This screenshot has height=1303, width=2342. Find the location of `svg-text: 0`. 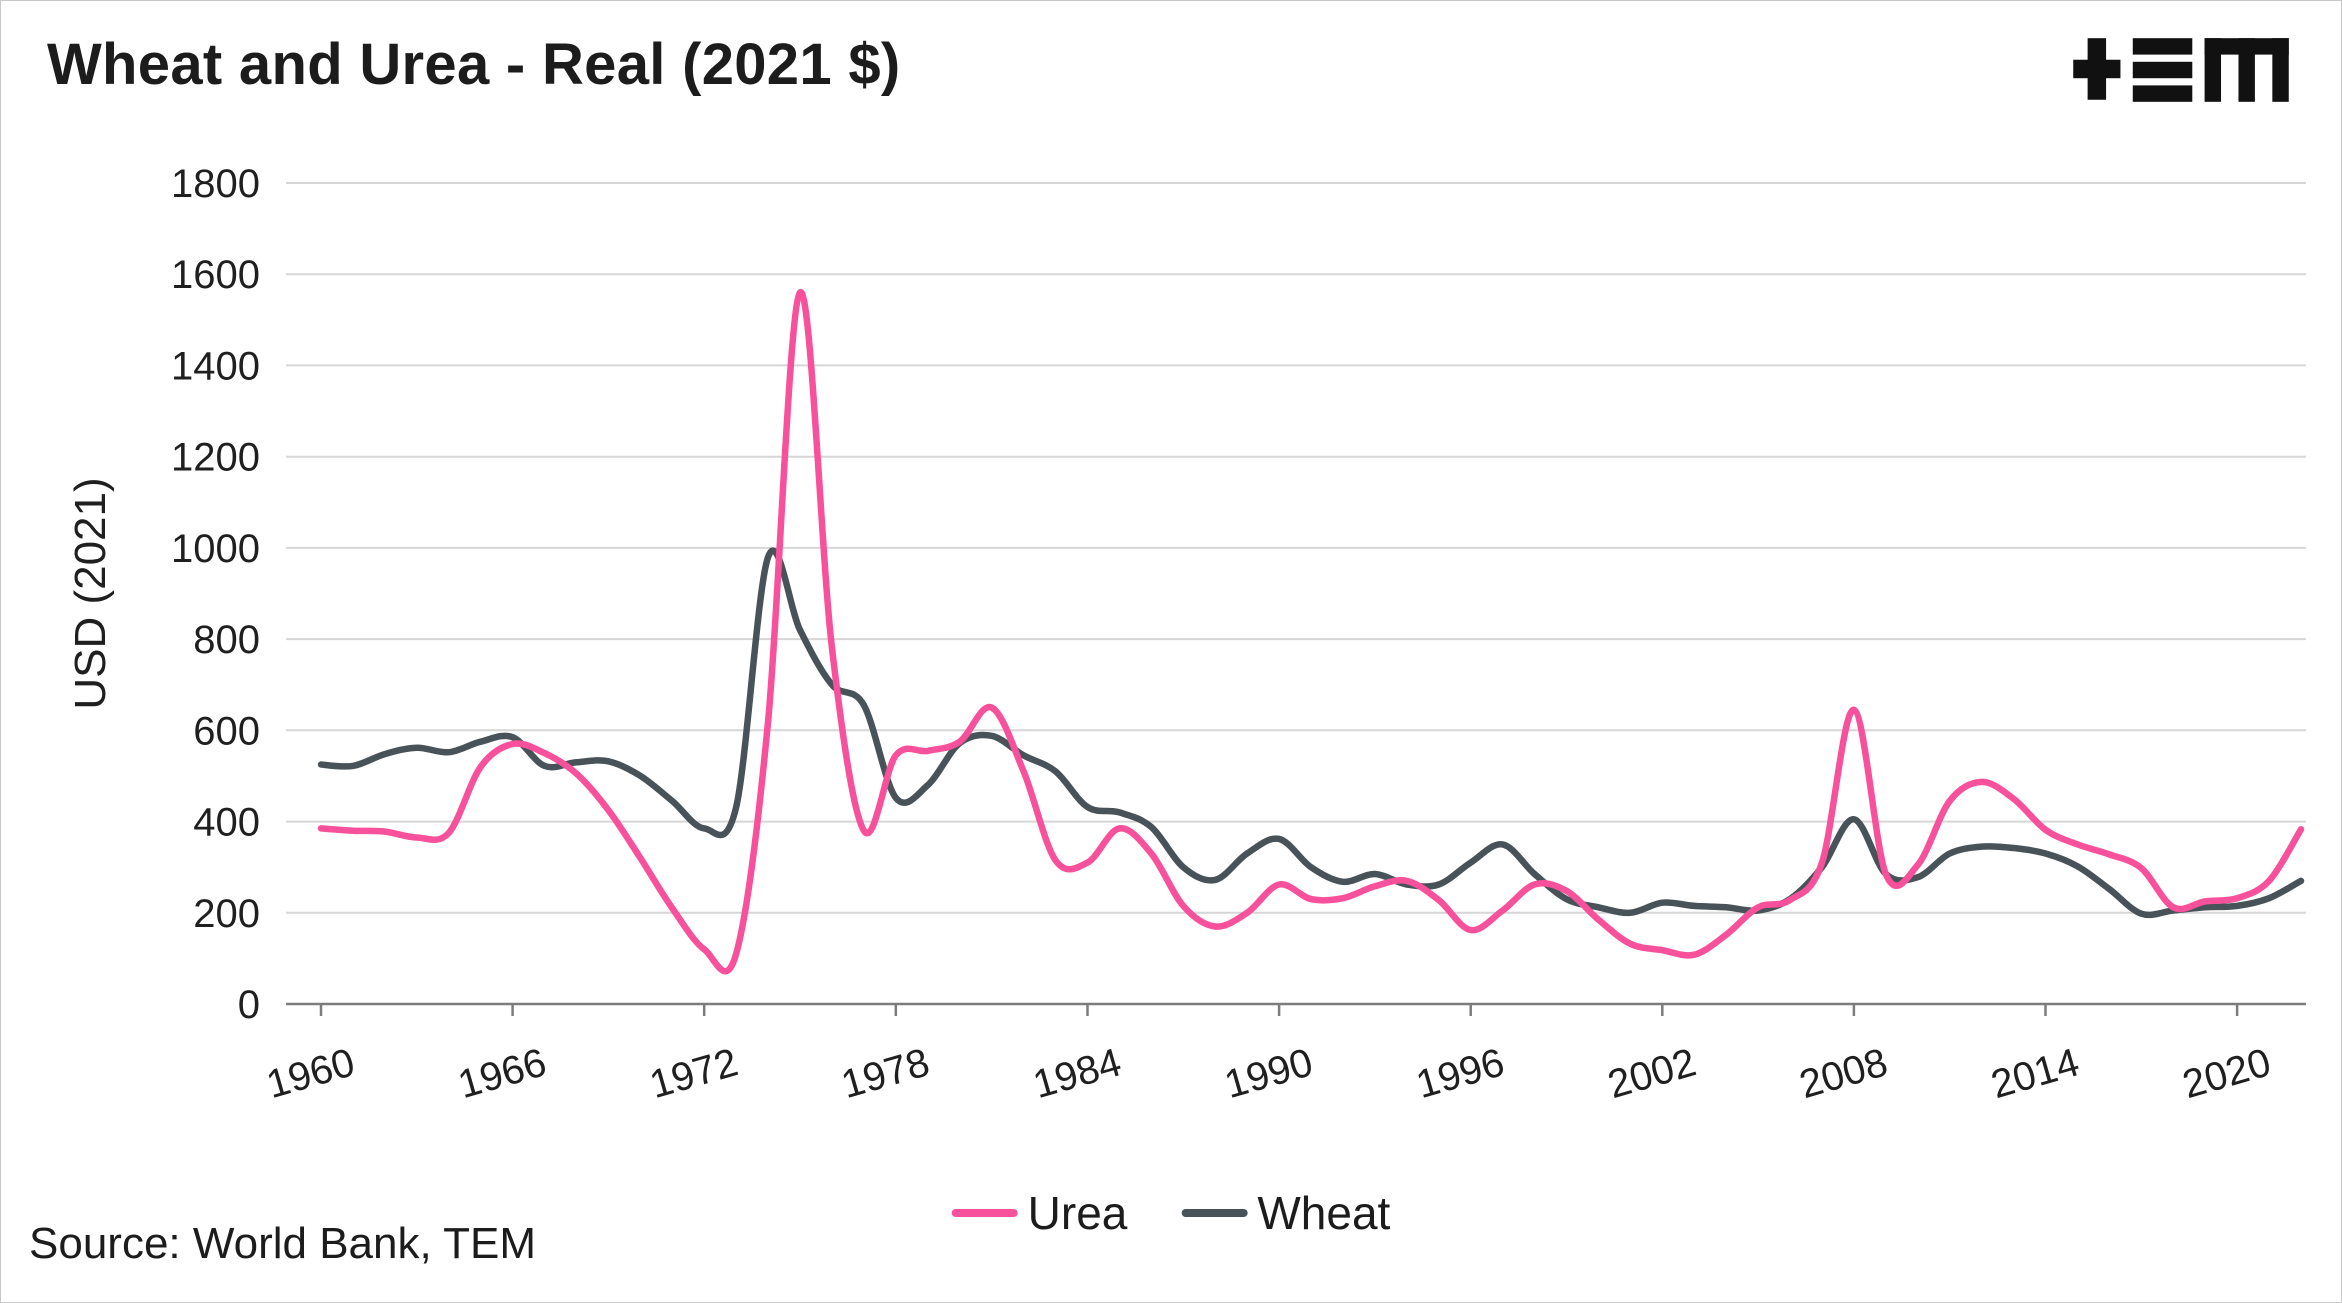

svg-text: 0 is located at coordinates (249, 1005).